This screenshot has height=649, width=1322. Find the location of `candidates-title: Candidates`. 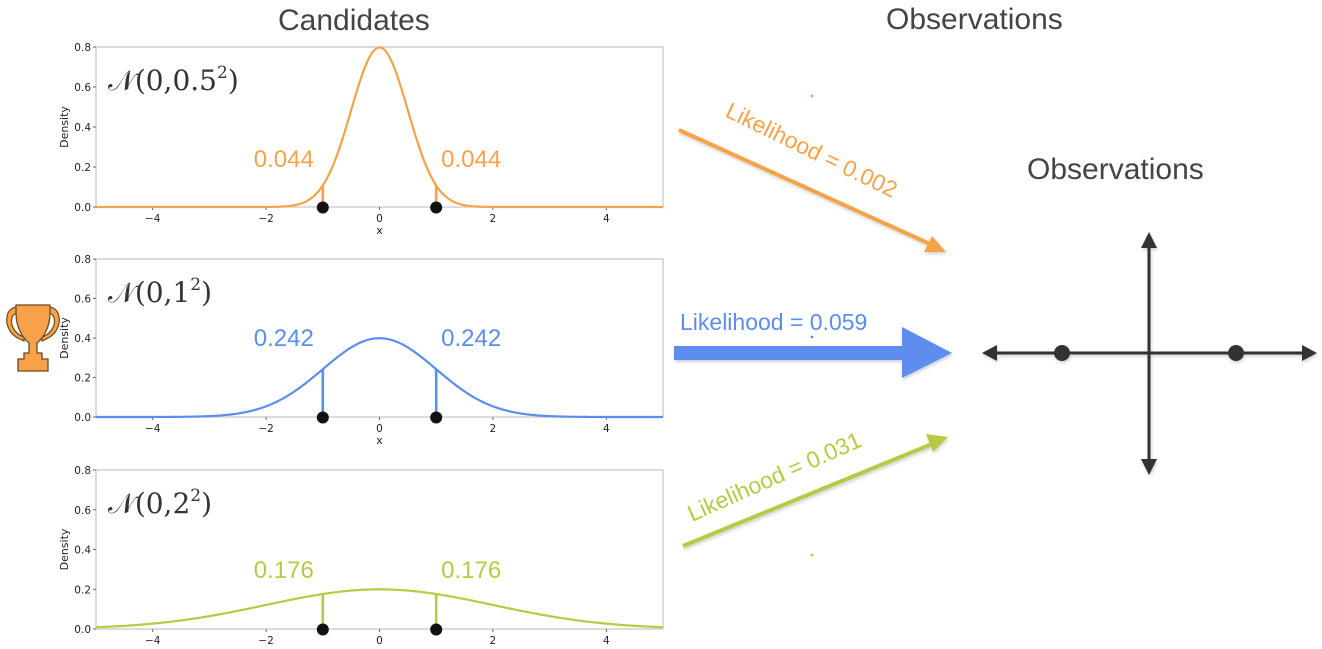

candidates-title: Candidates is located at coordinates (354, 20).